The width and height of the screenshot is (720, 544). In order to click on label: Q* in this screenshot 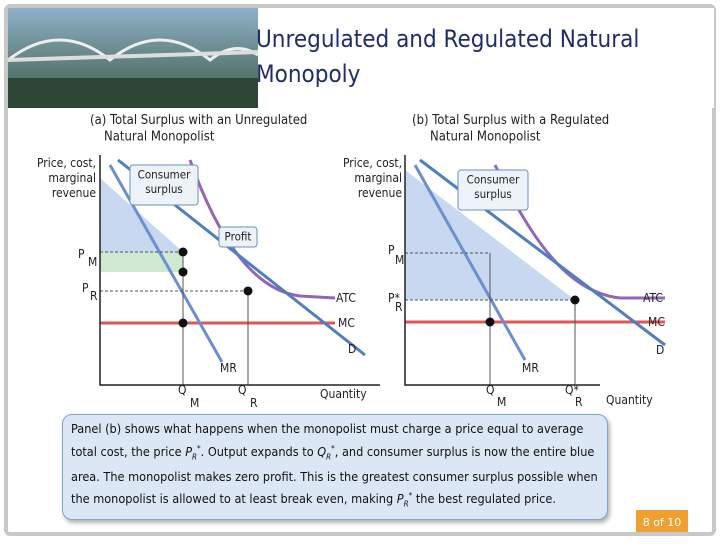, I will do `click(572, 390)`.